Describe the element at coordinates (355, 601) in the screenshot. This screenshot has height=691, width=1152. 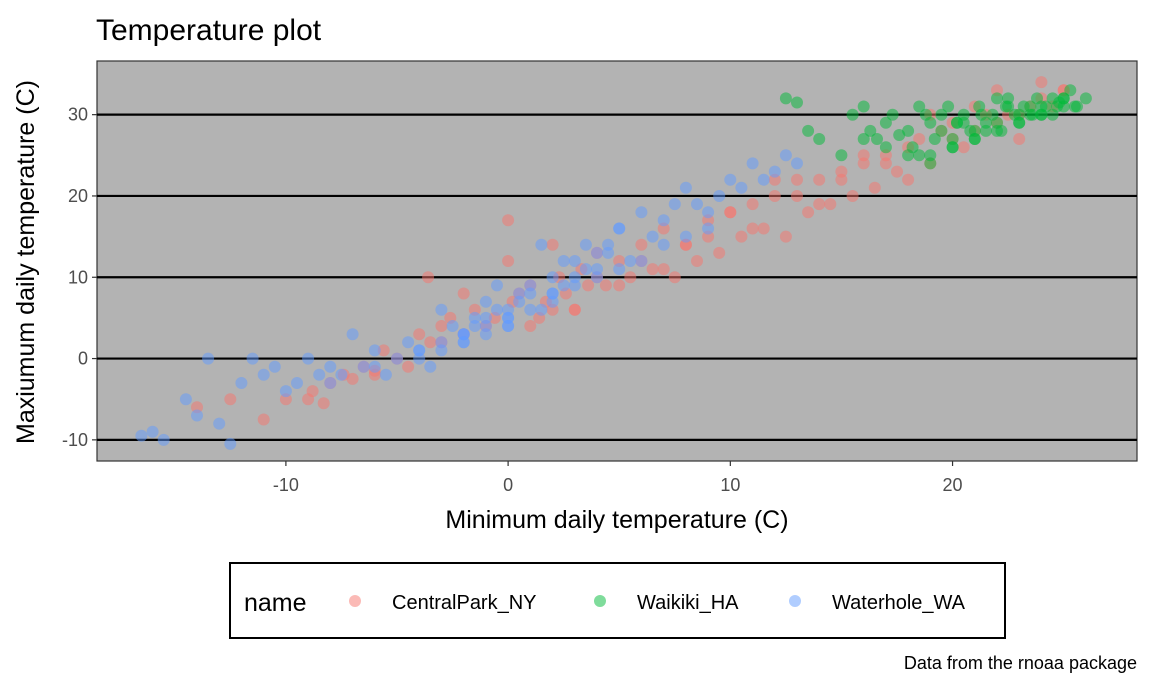
I see `legend-key-centralpark` at that location.